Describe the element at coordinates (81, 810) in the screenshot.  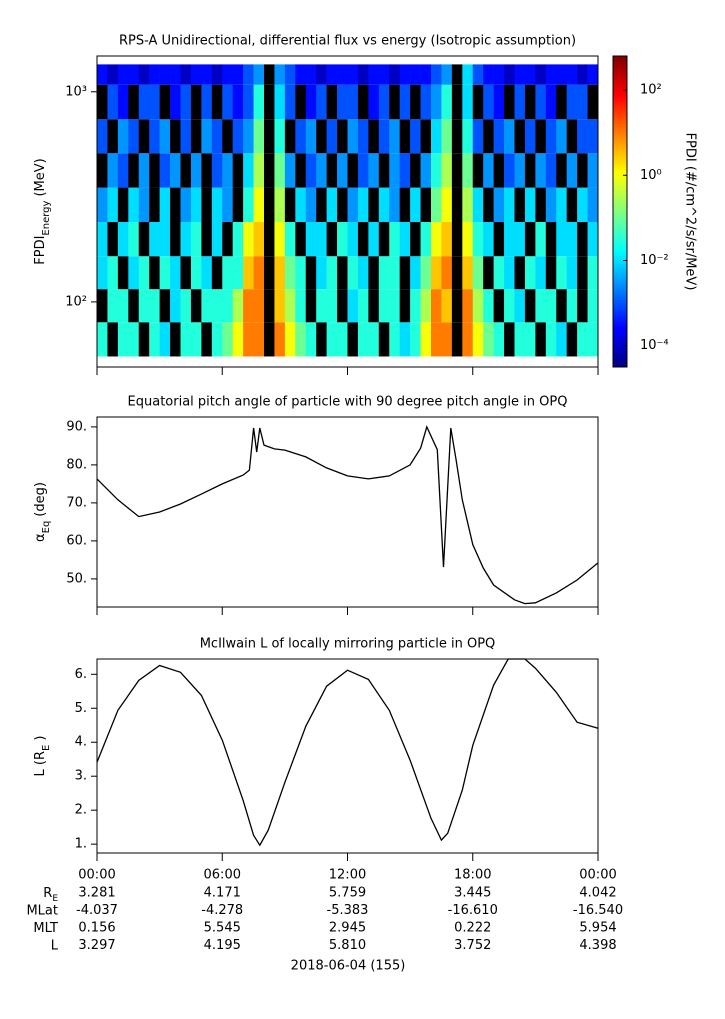
I see `y-tick-label: 2.` at that location.